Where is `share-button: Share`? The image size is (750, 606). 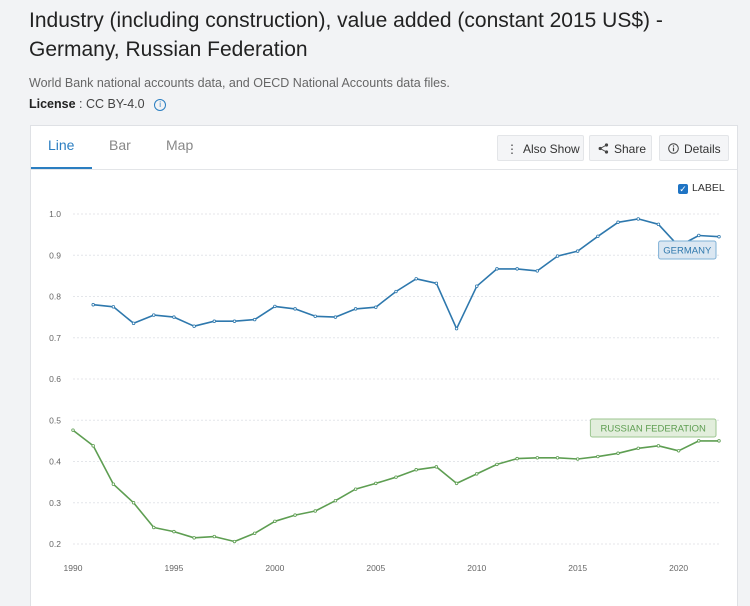 share-button: Share is located at coordinates (620, 148).